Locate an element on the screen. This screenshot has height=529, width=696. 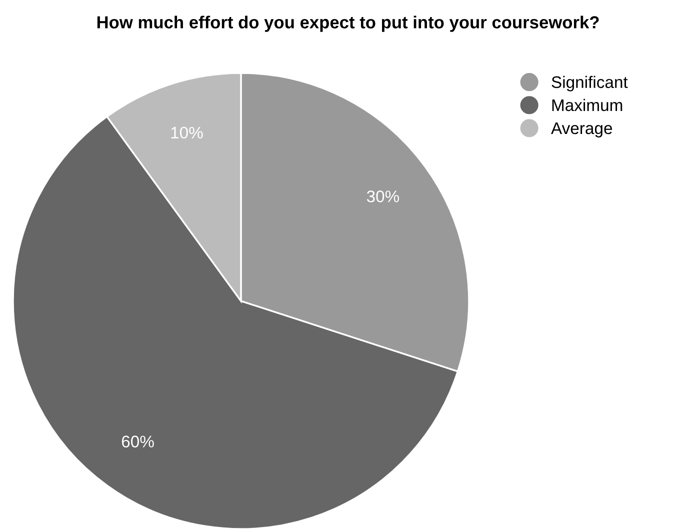
chart-title: How much effort do you expect to put into your coursework? is located at coordinates (348, 24).